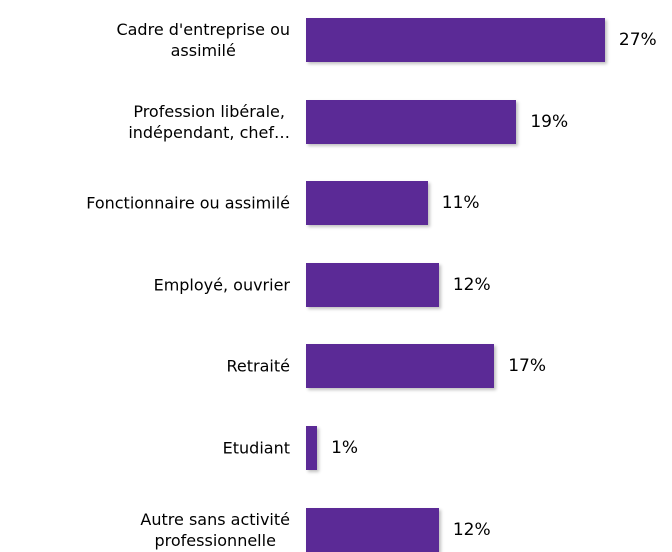 This screenshot has height=552, width=672. Describe the element at coordinates (527, 366) in the screenshot. I see `value-label: 17%` at that location.